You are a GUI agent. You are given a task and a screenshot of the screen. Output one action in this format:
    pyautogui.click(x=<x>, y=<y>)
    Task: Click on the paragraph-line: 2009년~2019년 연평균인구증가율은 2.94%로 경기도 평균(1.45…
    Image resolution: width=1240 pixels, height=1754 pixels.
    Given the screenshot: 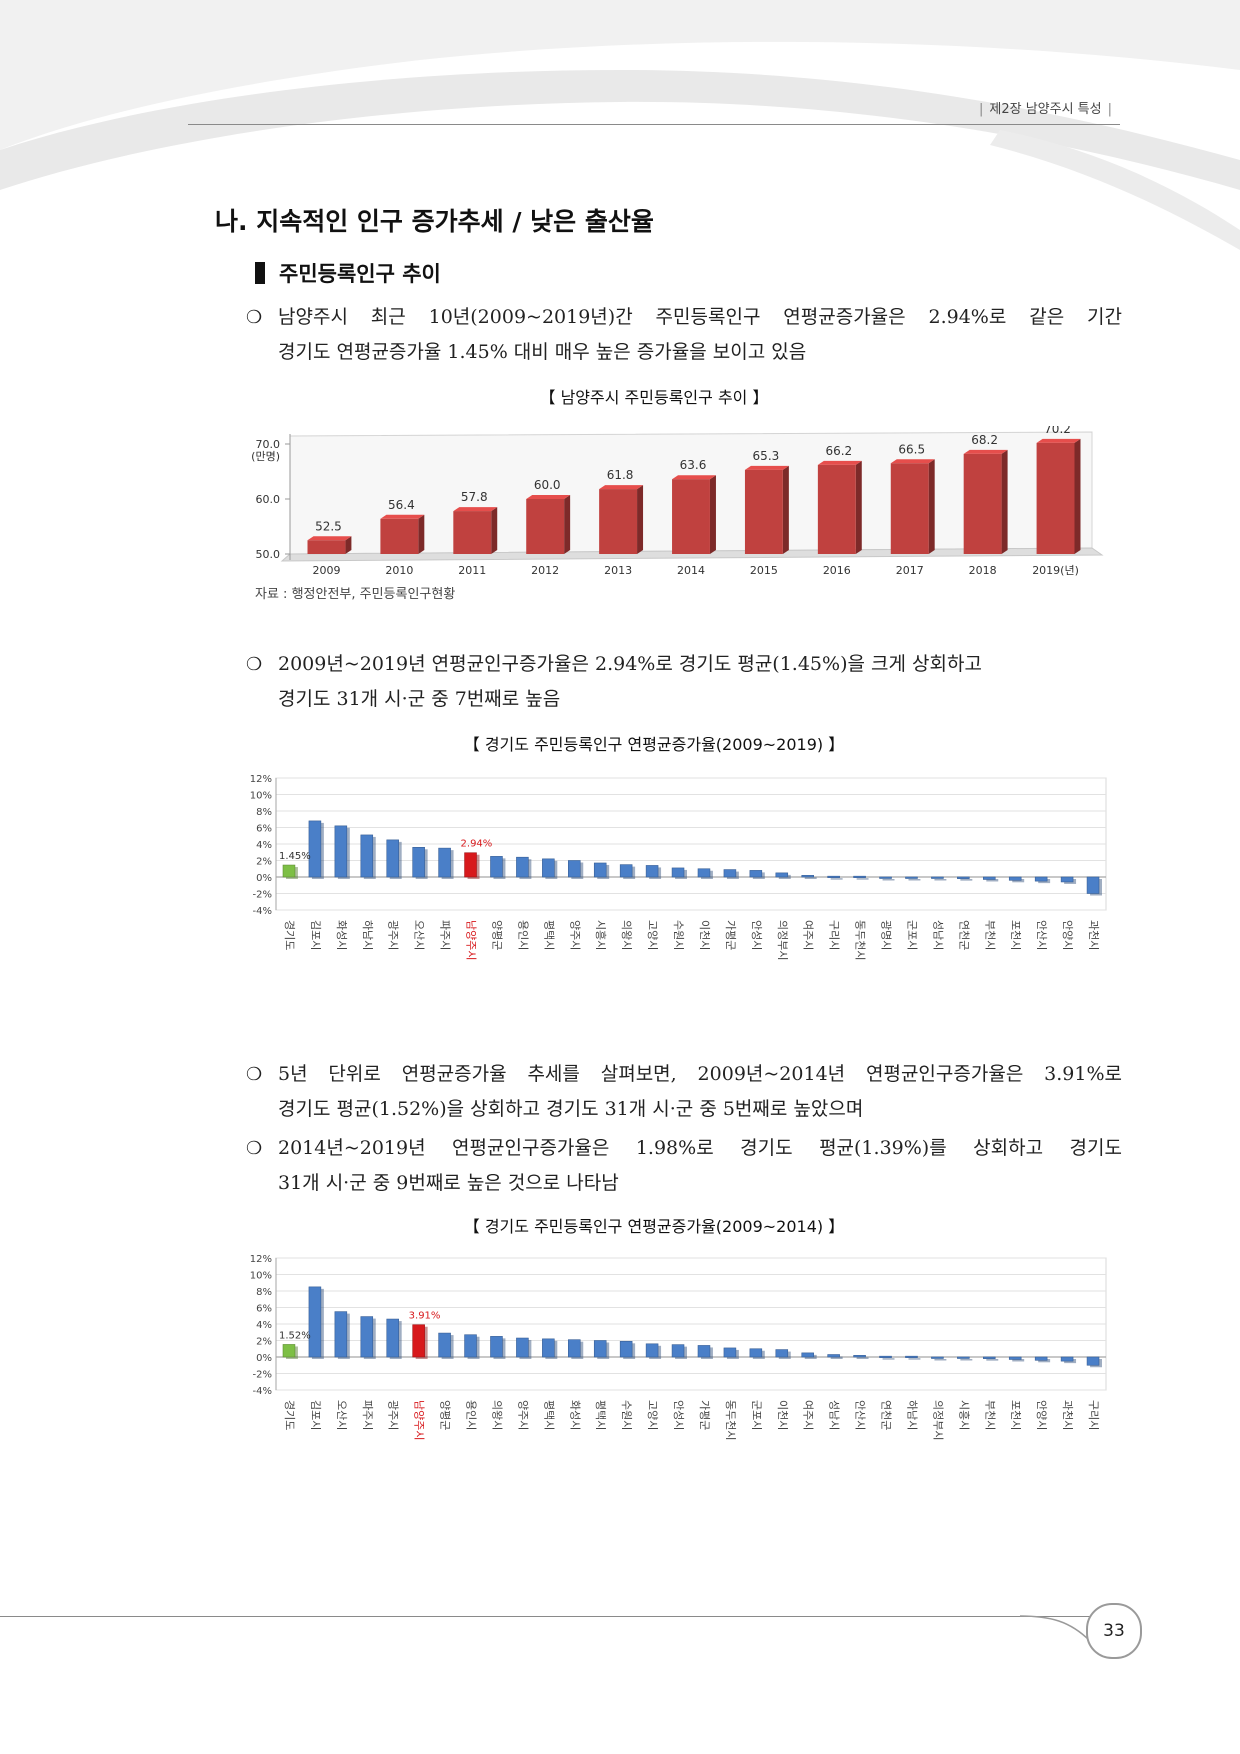 What is the action you would take?
    pyautogui.click(x=630, y=664)
    